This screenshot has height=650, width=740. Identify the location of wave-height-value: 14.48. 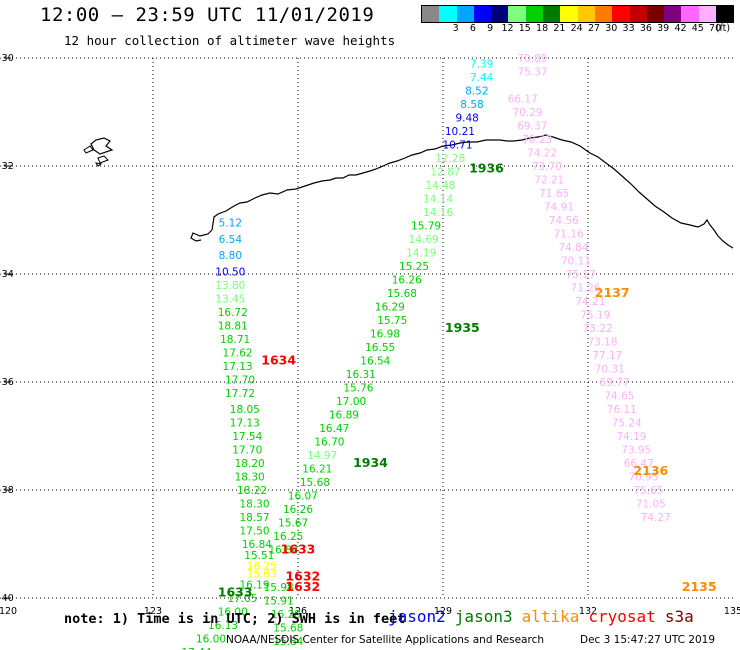
(441, 186).